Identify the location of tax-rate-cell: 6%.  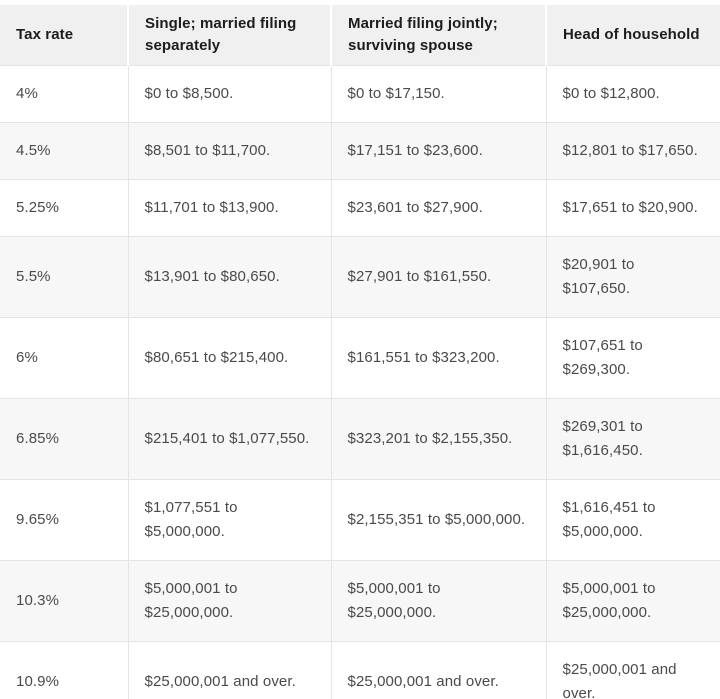
(64, 358).